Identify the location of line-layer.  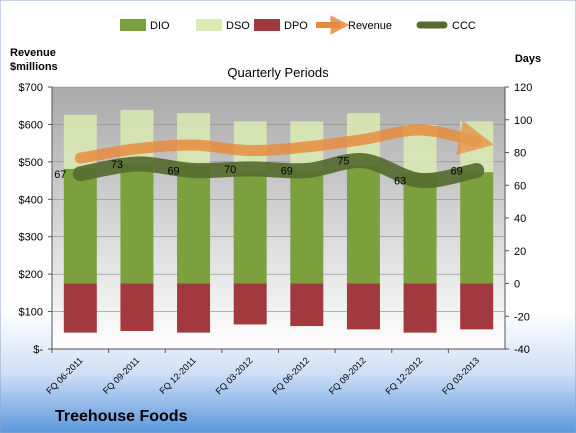
(283, 154).